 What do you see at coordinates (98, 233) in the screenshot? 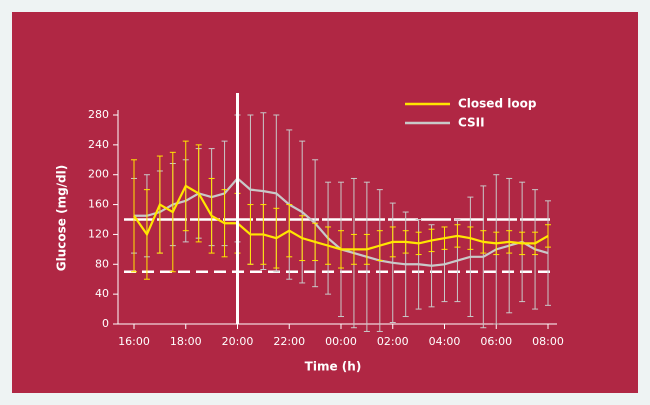
I see `y-tick-label: 120` at bounding box center [98, 233].